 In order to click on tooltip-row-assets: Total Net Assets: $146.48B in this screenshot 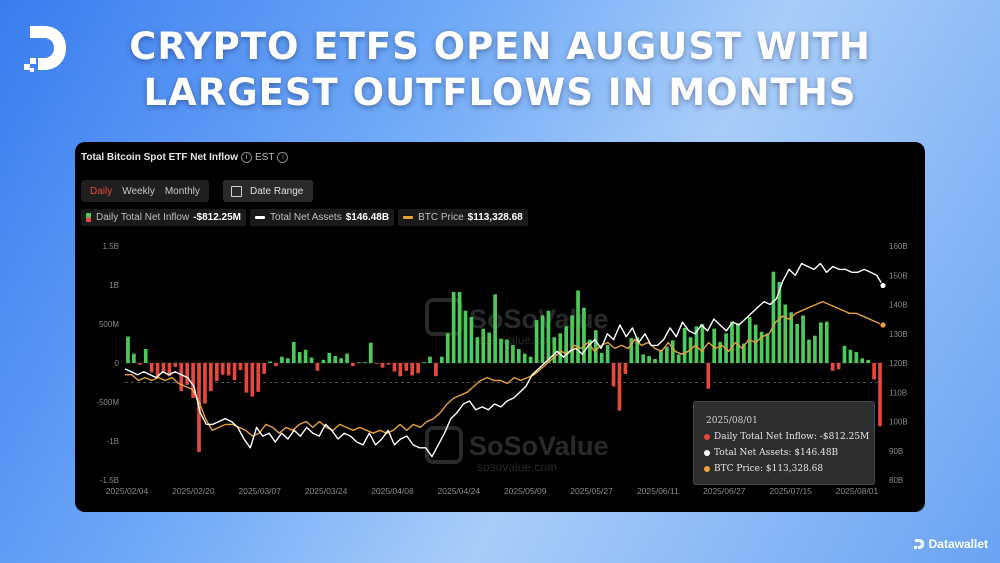, I will do `click(771, 453)`.